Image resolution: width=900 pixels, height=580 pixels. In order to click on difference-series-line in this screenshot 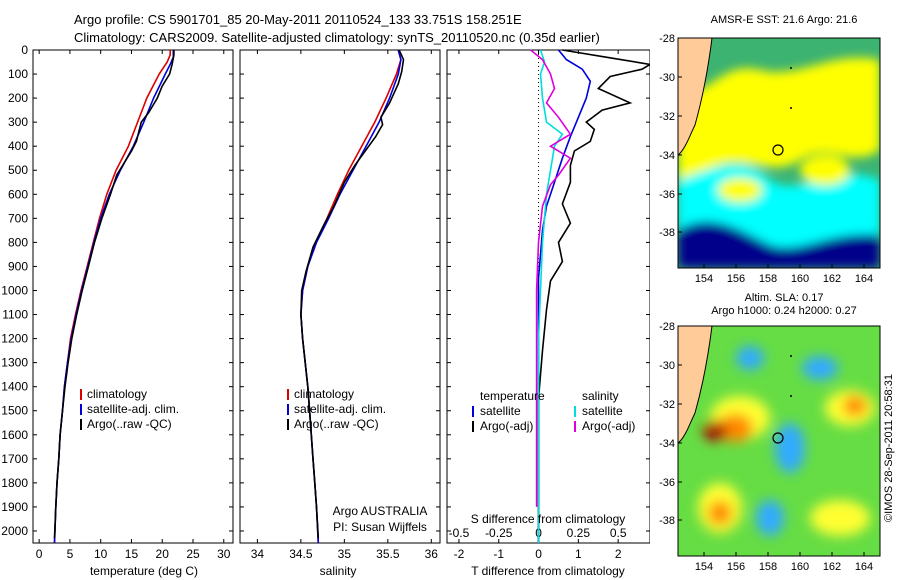, I will do `click(551, 278)`.